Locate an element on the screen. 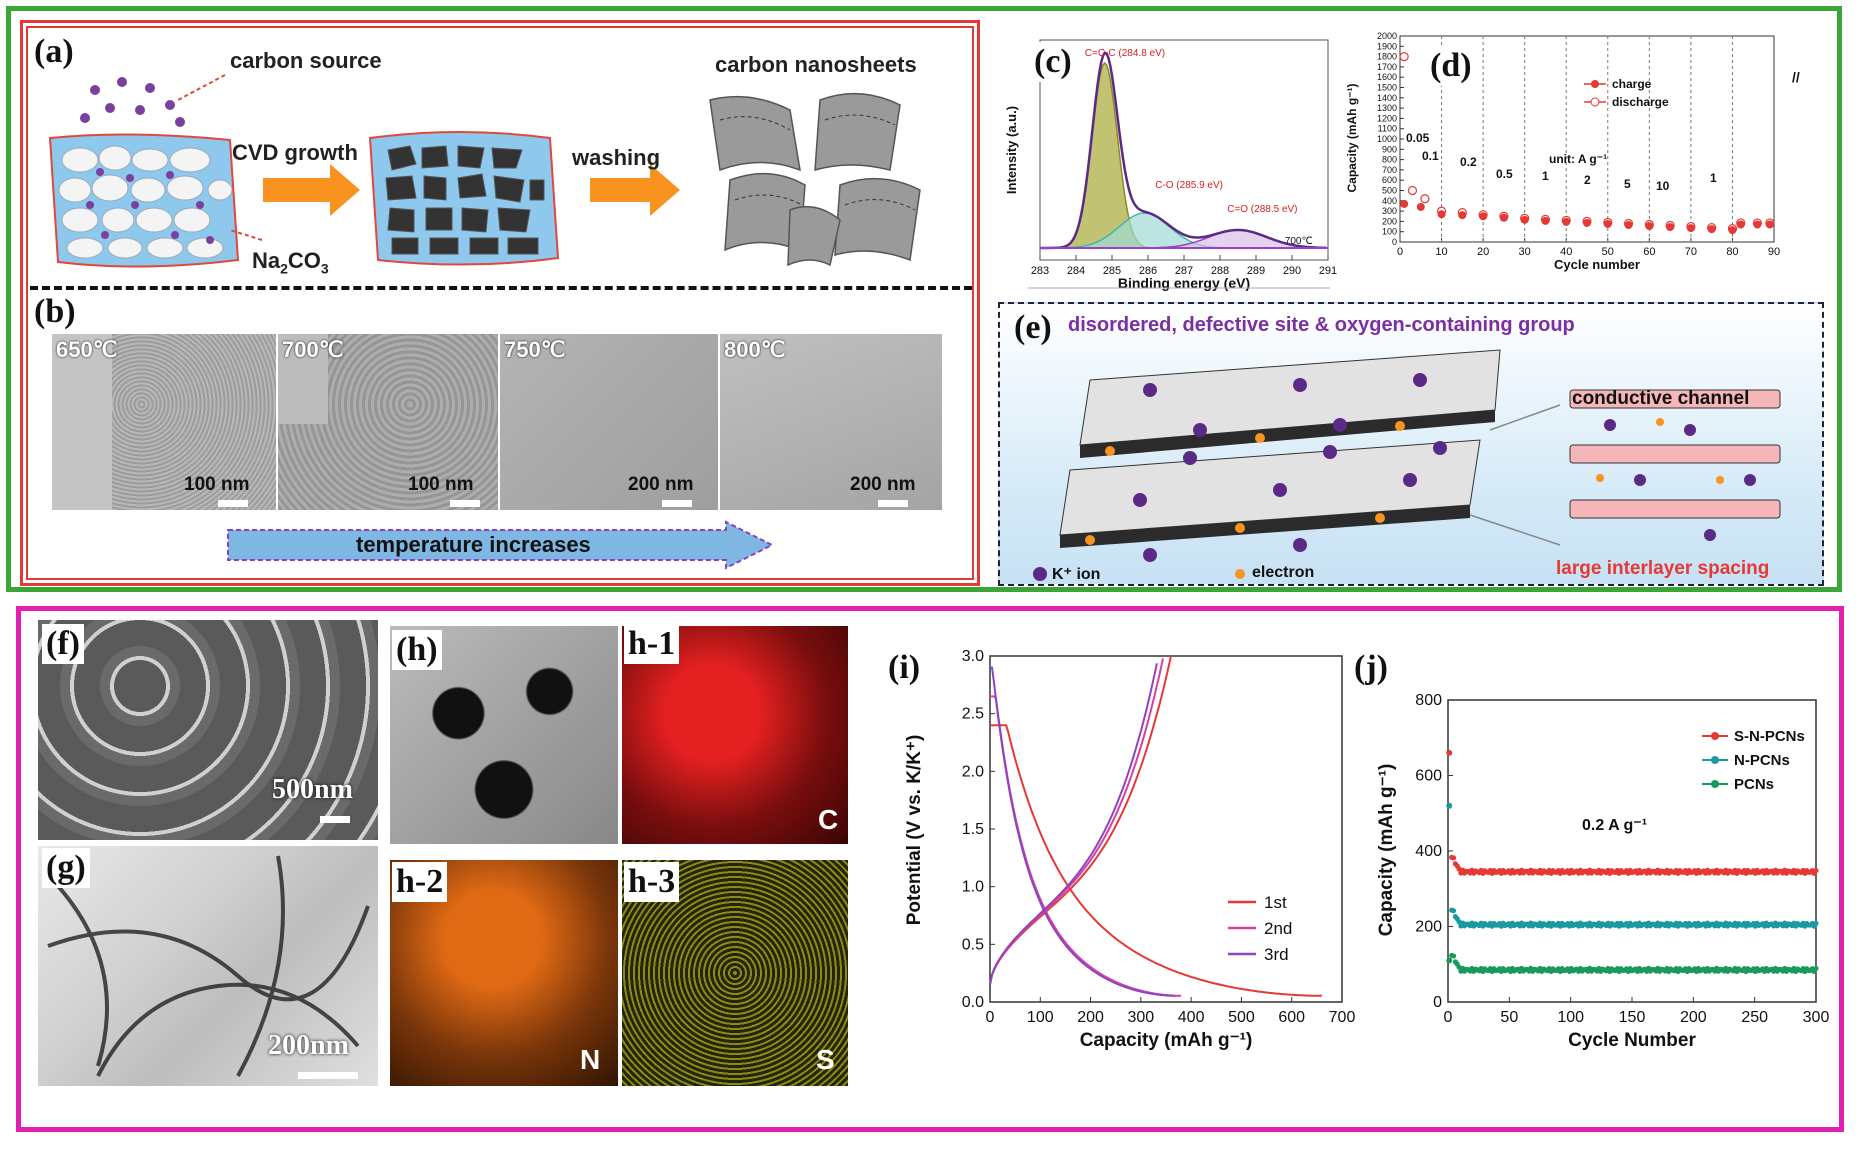 Image resolution: width=1860 pixels, height=1149 pixels. j-legend-marker-S-N-PCNs is located at coordinates (1715, 736).